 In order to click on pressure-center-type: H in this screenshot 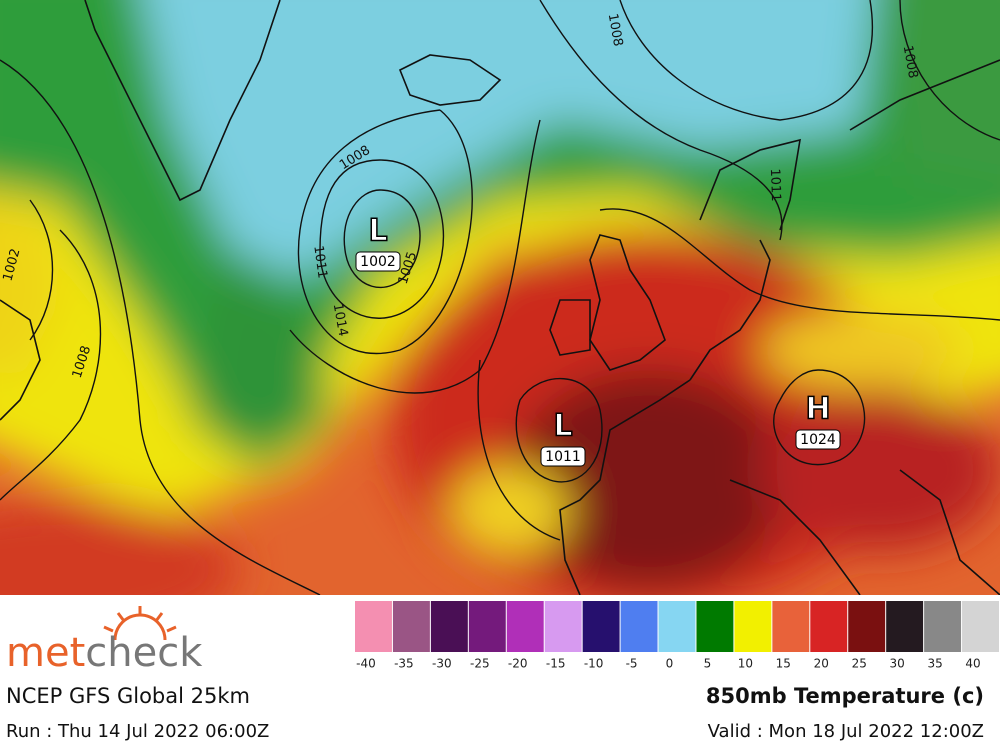, I will do `click(817, 409)`.